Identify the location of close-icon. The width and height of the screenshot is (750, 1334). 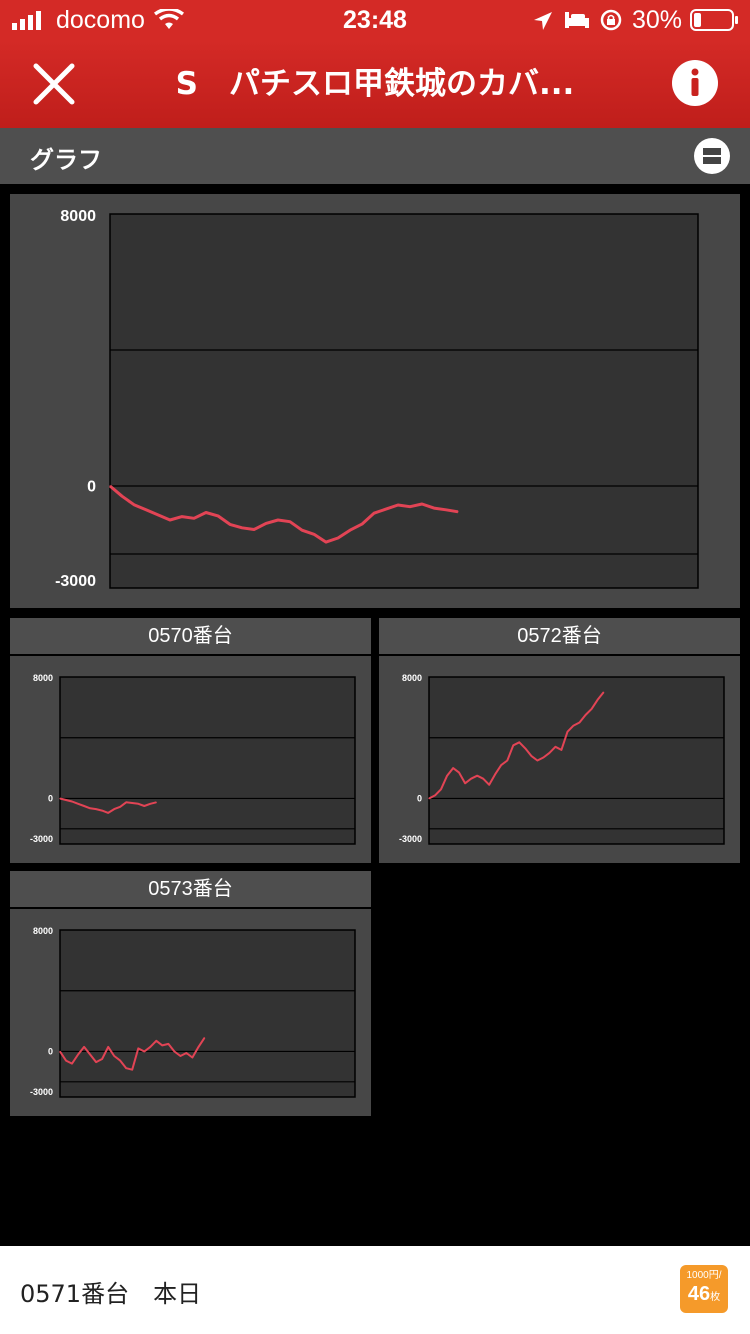
(54, 84).